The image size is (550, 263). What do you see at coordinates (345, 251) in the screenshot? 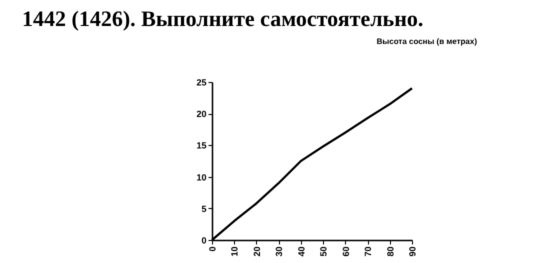
I see `x-tick-label: 60` at bounding box center [345, 251].